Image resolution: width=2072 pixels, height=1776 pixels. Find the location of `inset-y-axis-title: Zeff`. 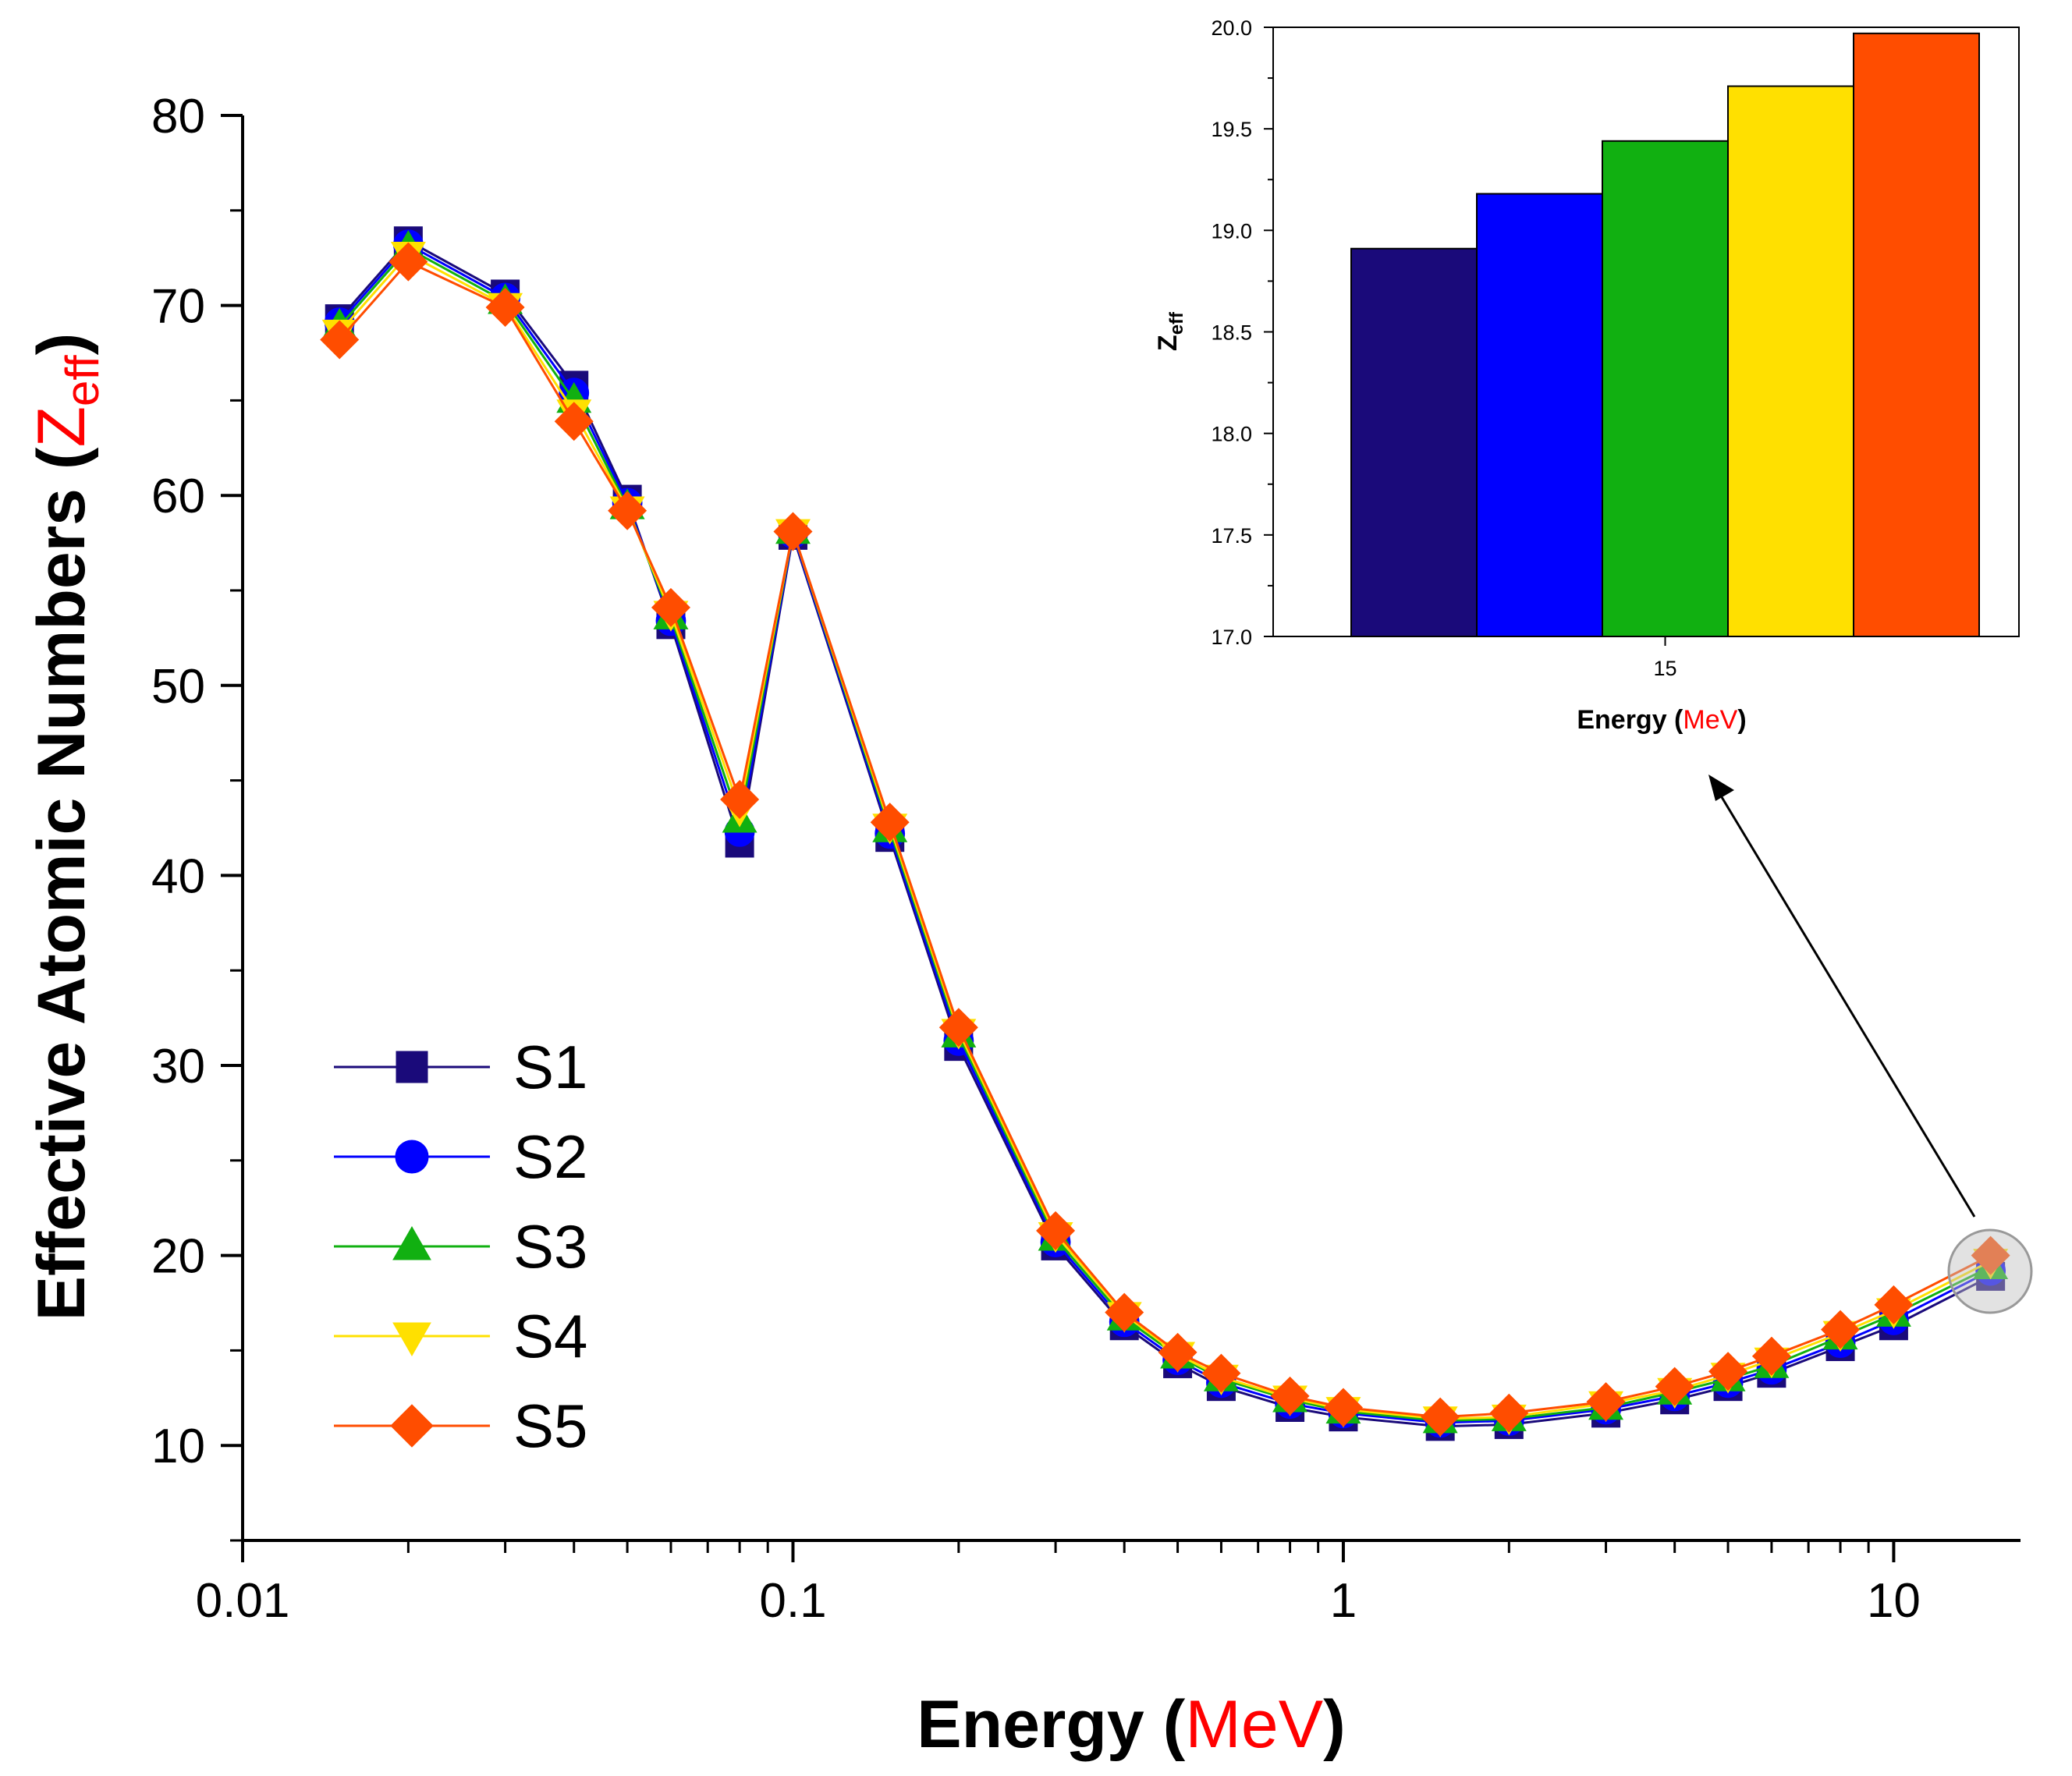

inset-y-axis-title: Zeff is located at coordinates (1170, 331).